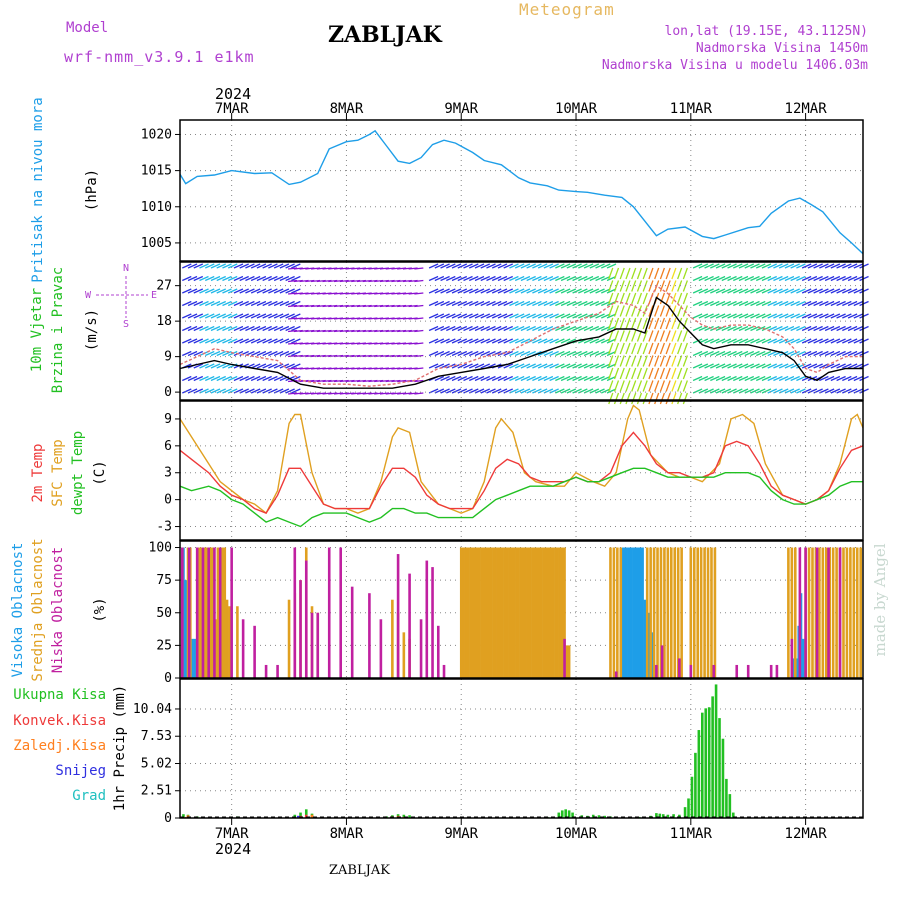 This screenshot has height=900, width=900. I want to click on y-tick-label: 9, so click(168, 357).